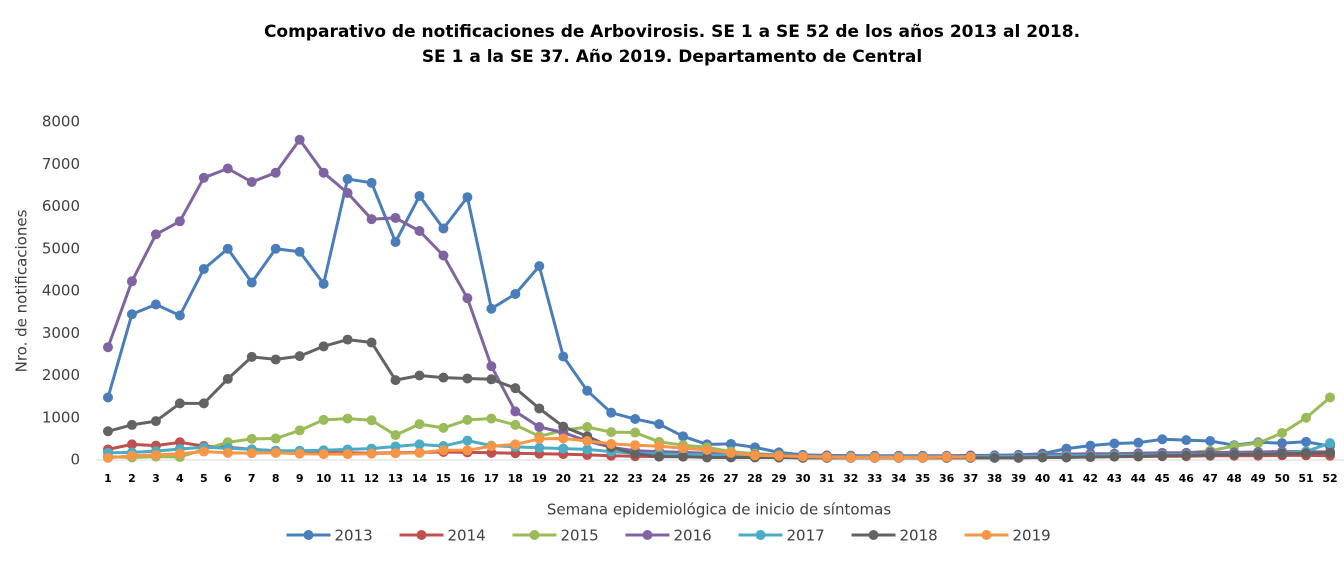 The height and width of the screenshot is (574, 1344). What do you see at coordinates (919, 536) in the screenshot?
I see `legend-label: 2018` at bounding box center [919, 536].